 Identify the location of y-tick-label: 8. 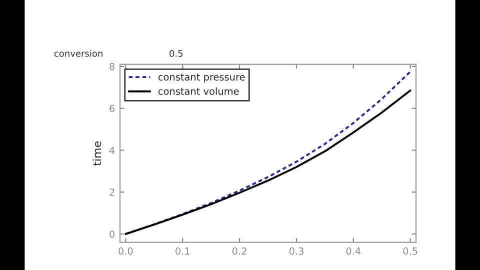
(112, 66).